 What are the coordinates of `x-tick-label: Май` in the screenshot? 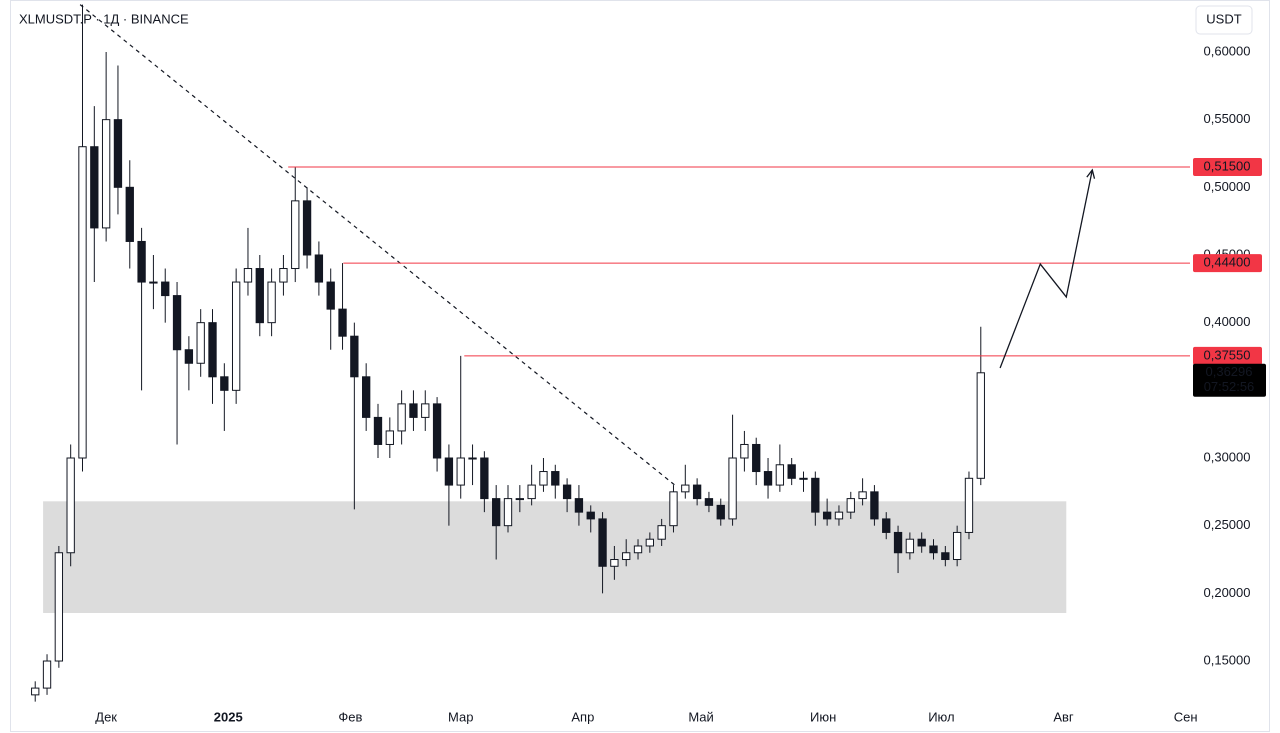 It's located at (700, 716).